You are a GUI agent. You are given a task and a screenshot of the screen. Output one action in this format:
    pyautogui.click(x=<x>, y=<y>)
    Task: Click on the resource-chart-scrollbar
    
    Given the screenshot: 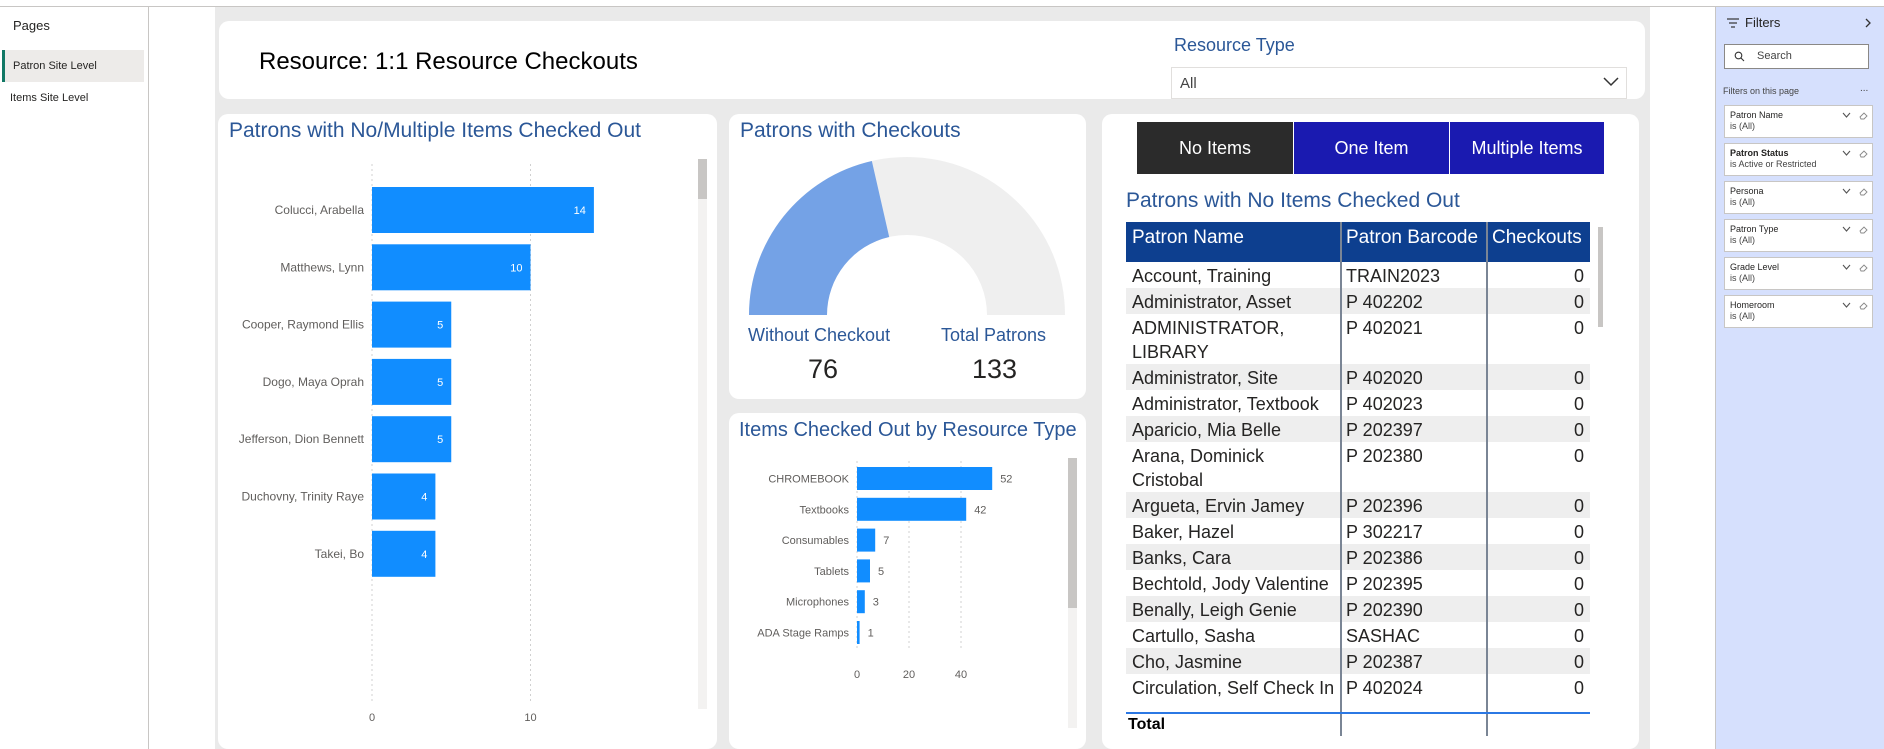 What is the action you would take?
    pyautogui.click(x=1072, y=593)
    